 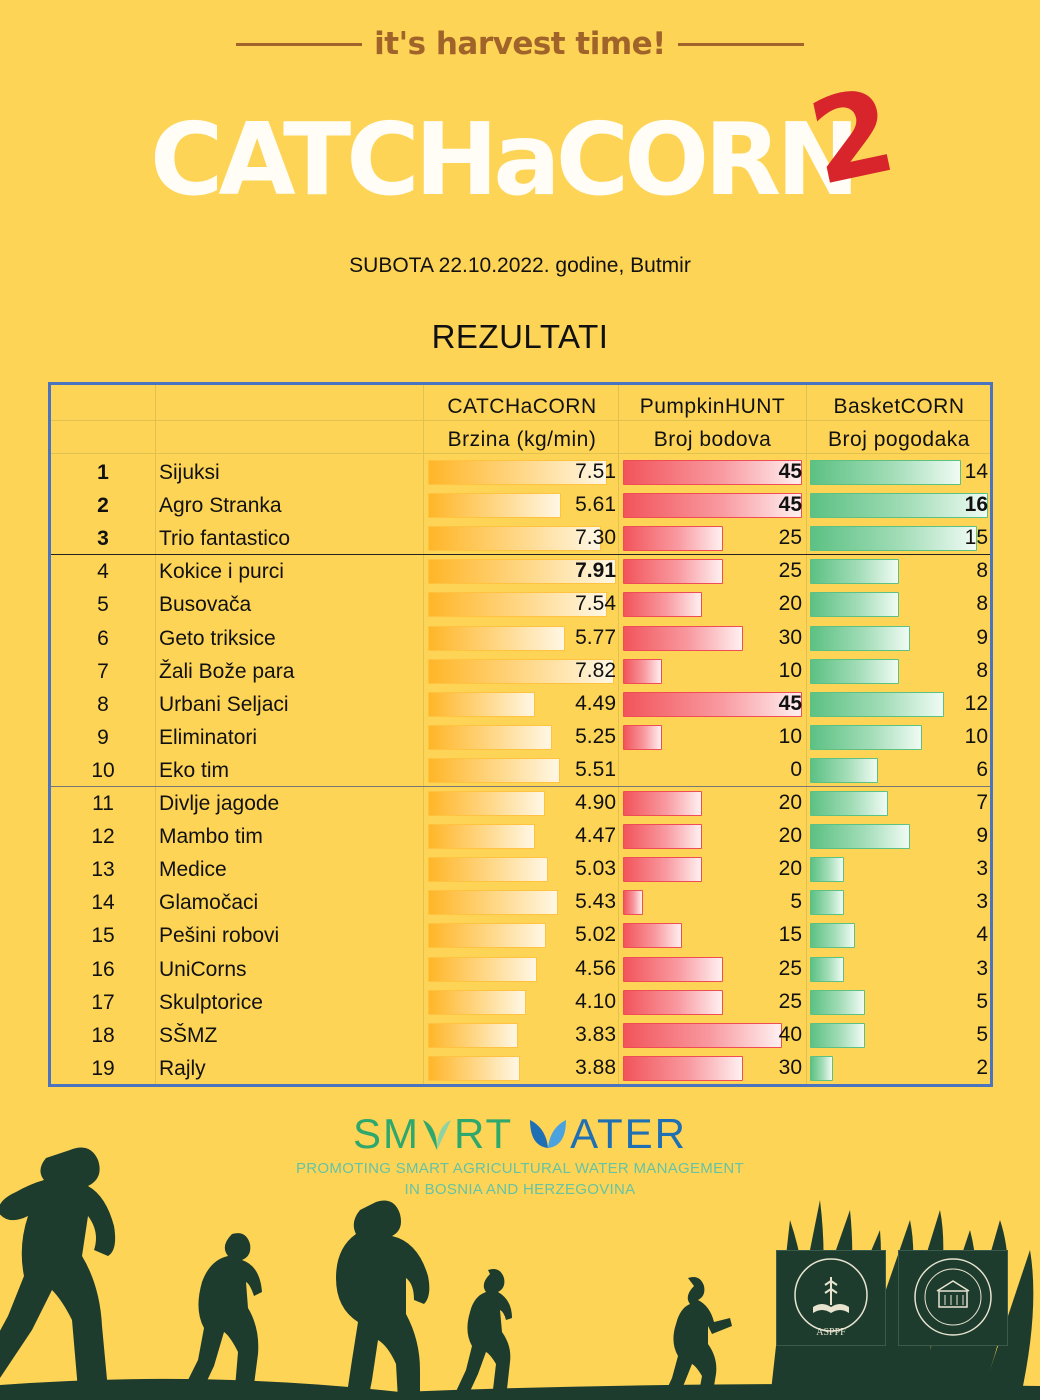 What do you see at coordinates (520, 704) in the screenshot?
I see `table-row: 8 Urbani Seljaci 4.49 45 12` at bounding box center [520, 704].